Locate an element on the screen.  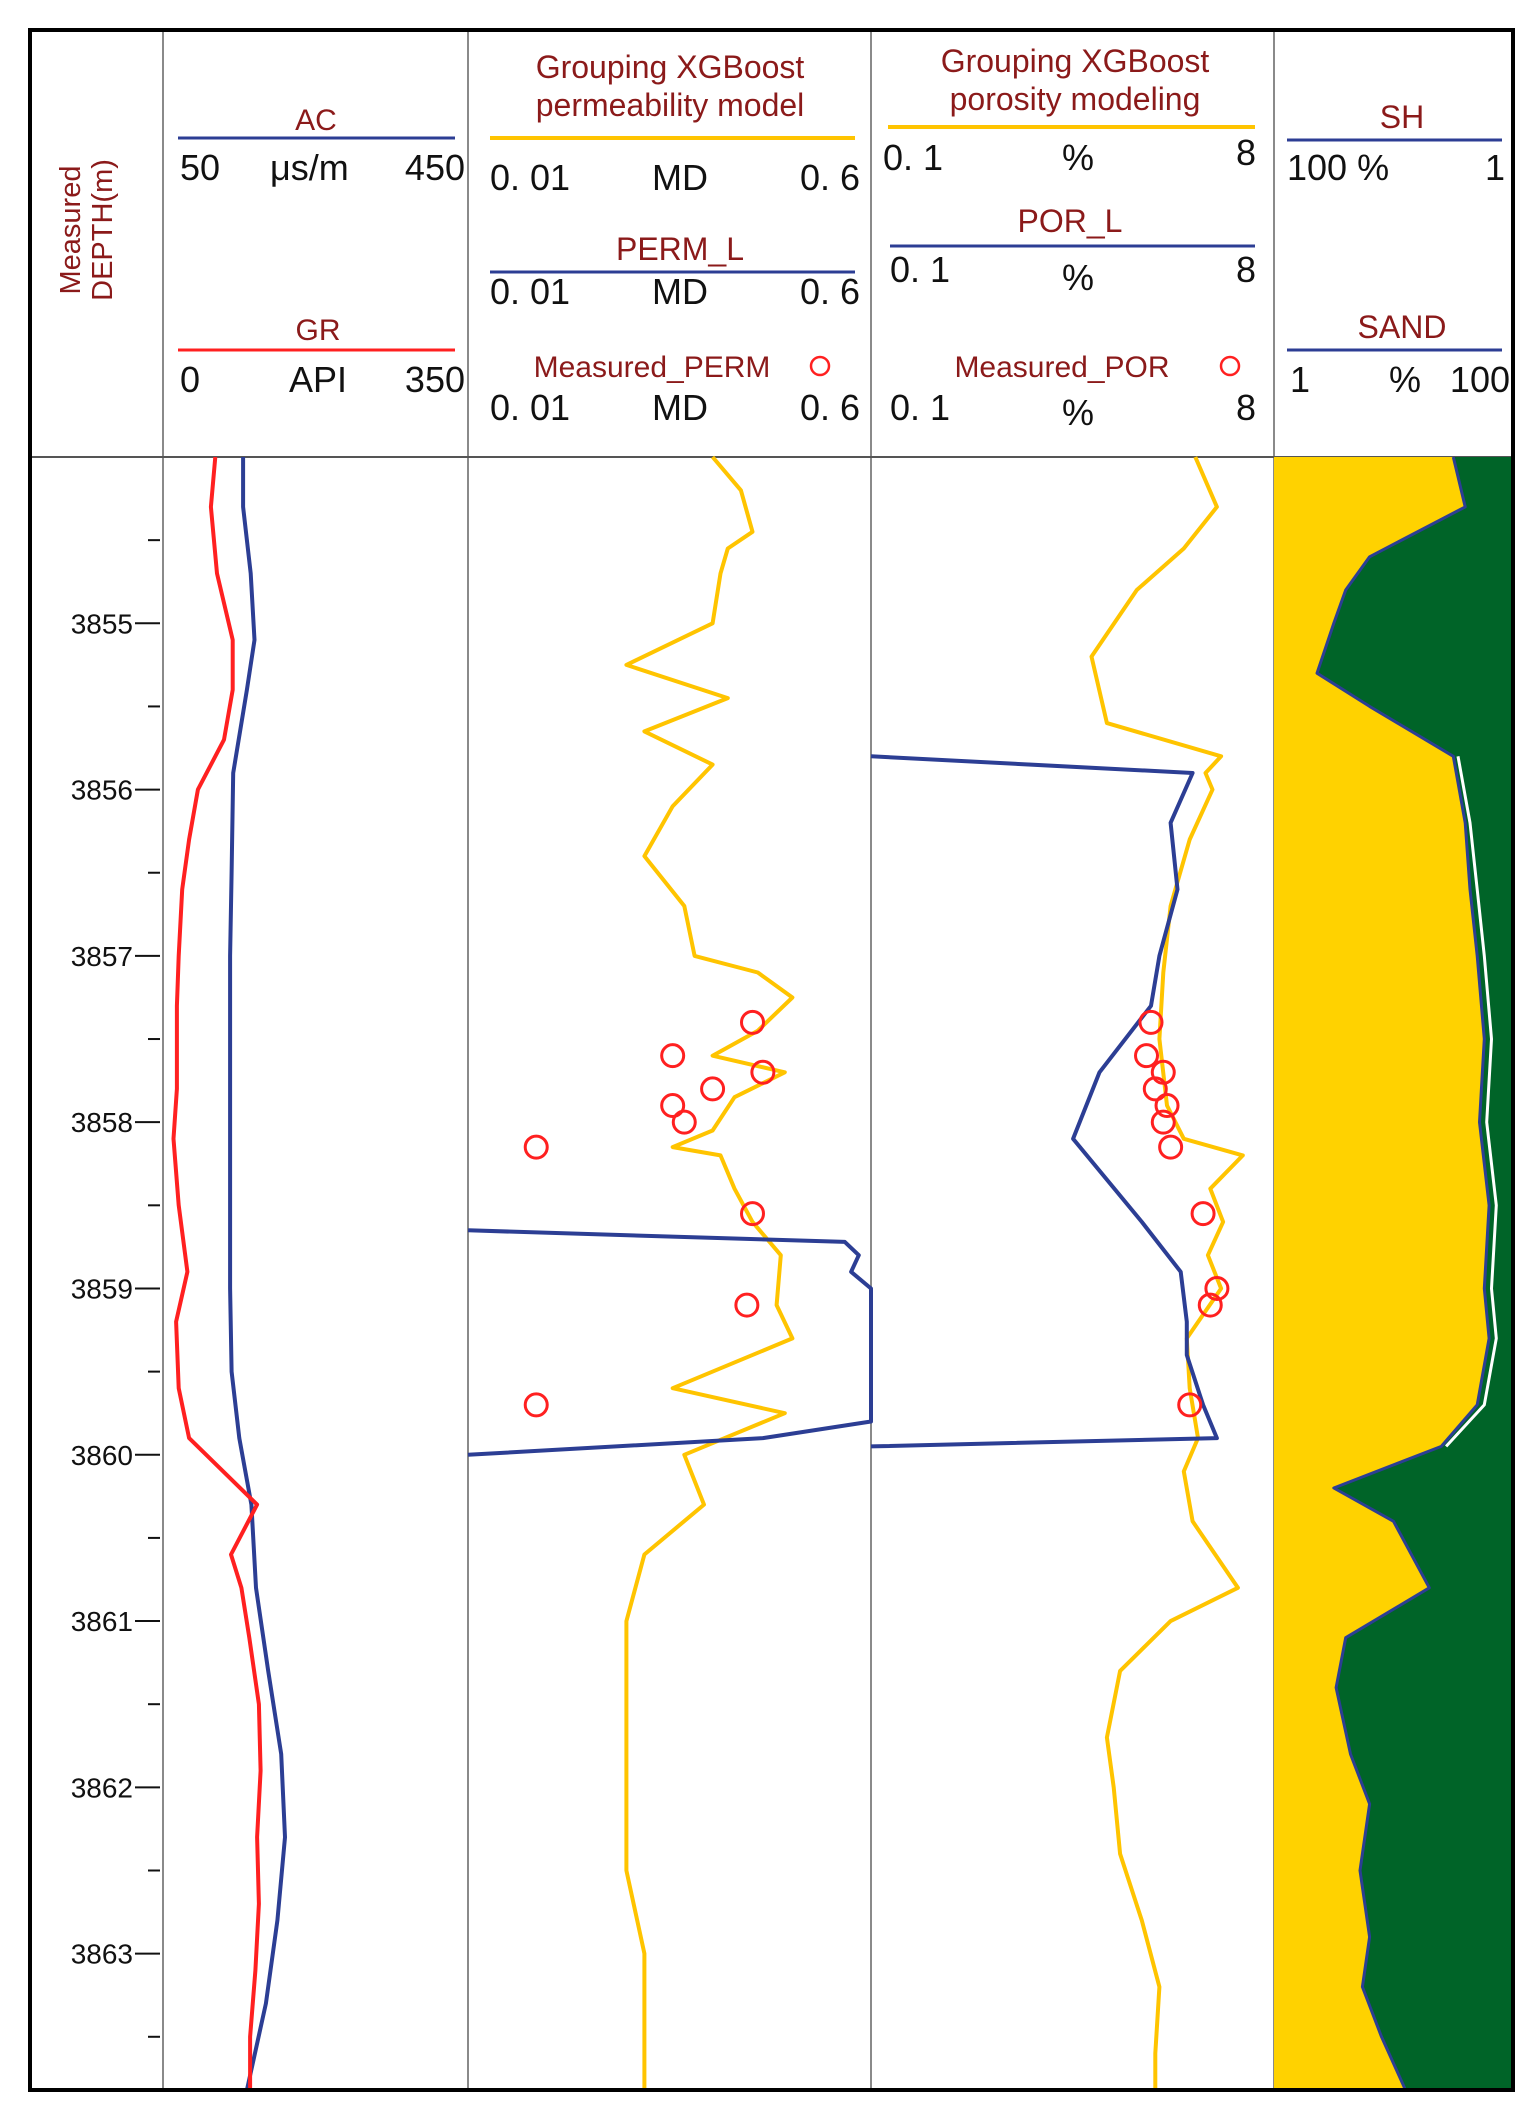
depth-tick-label: 3862 is located at coordinates (102, 1787).